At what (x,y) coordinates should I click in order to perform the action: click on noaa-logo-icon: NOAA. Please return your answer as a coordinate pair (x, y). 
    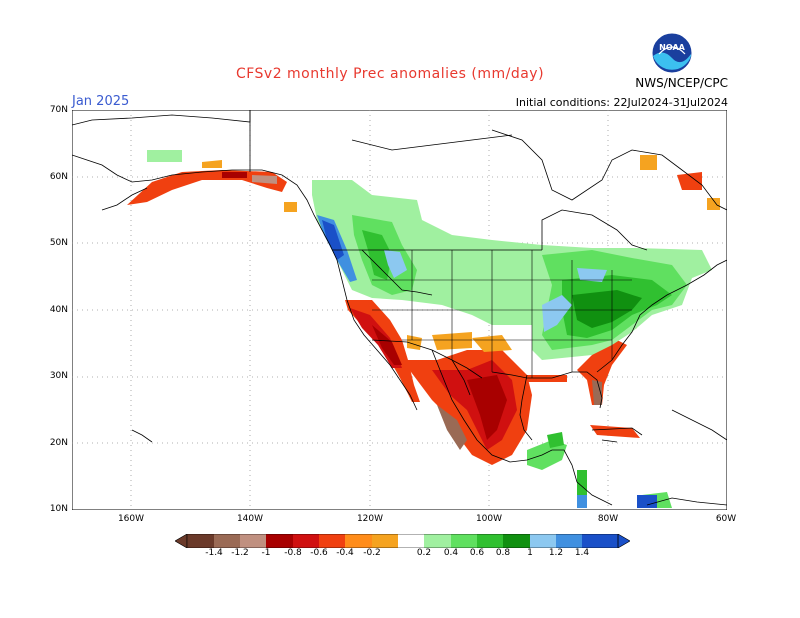
    Looking at the image, I should click on (672, 53).